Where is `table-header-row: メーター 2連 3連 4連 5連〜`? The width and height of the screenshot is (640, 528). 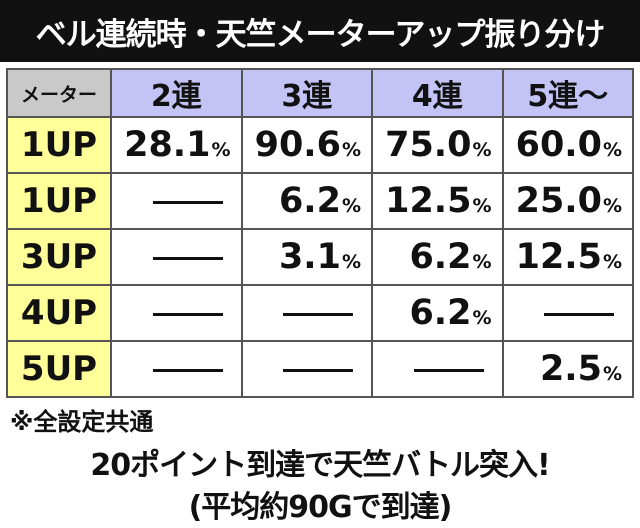 table-header-row: メーター 2連 3連 4連 5連〜 is located at coordinates (320, 93).